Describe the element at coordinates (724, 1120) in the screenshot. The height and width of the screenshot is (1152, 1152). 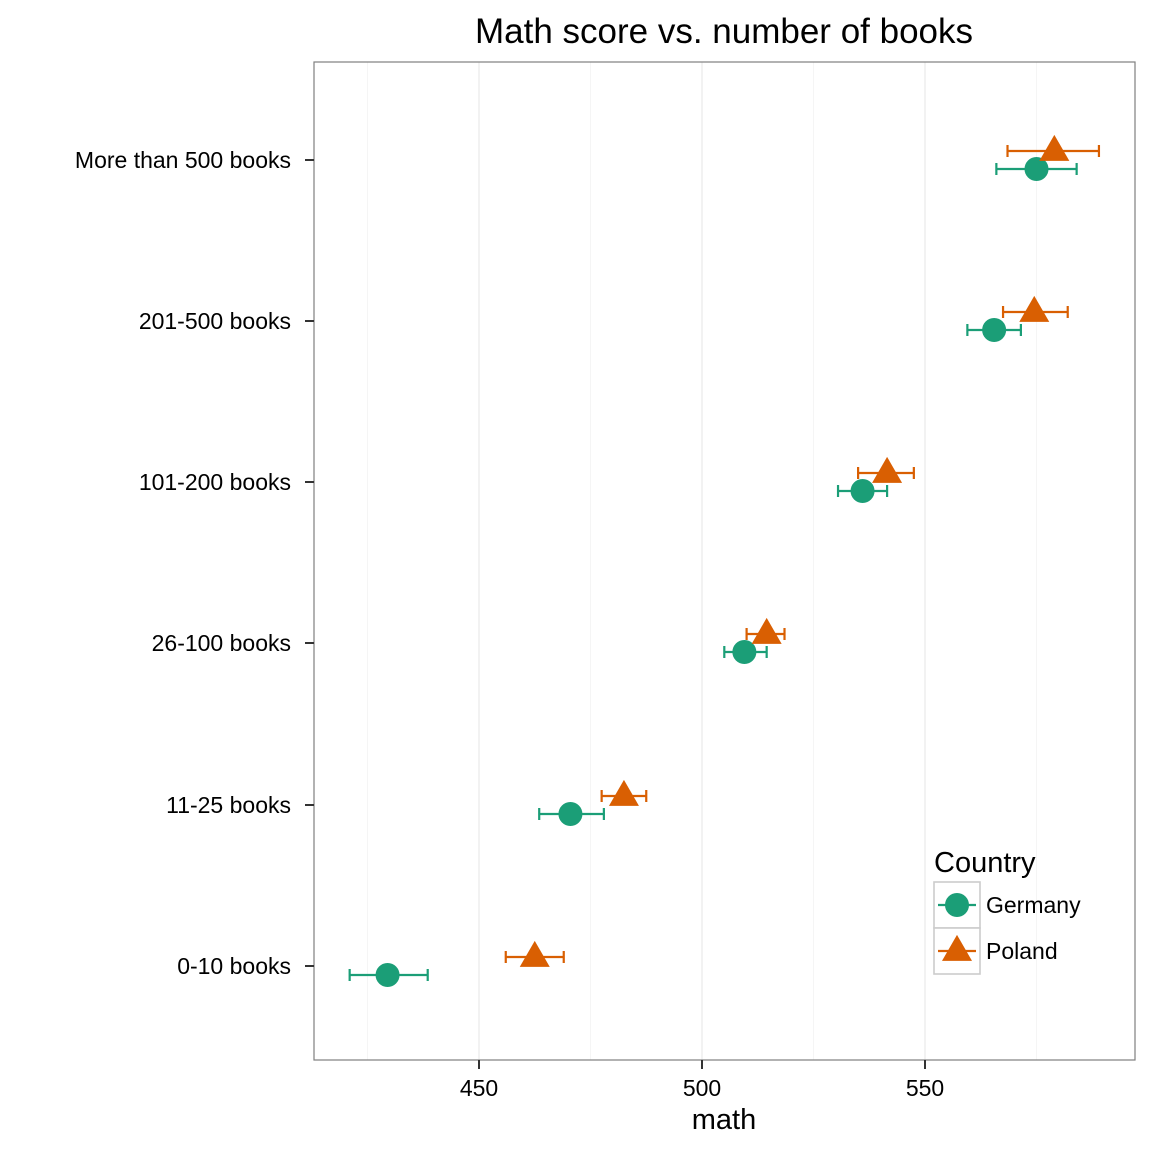
I see `x-axis-title: math` at that location.